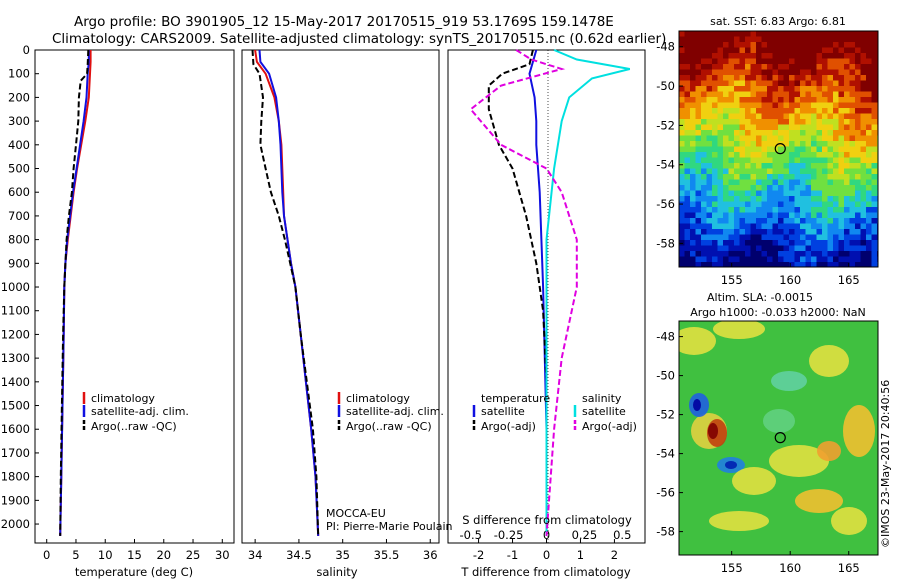  I want to click on salinity-xlabel: salinity, so click(336, 572).